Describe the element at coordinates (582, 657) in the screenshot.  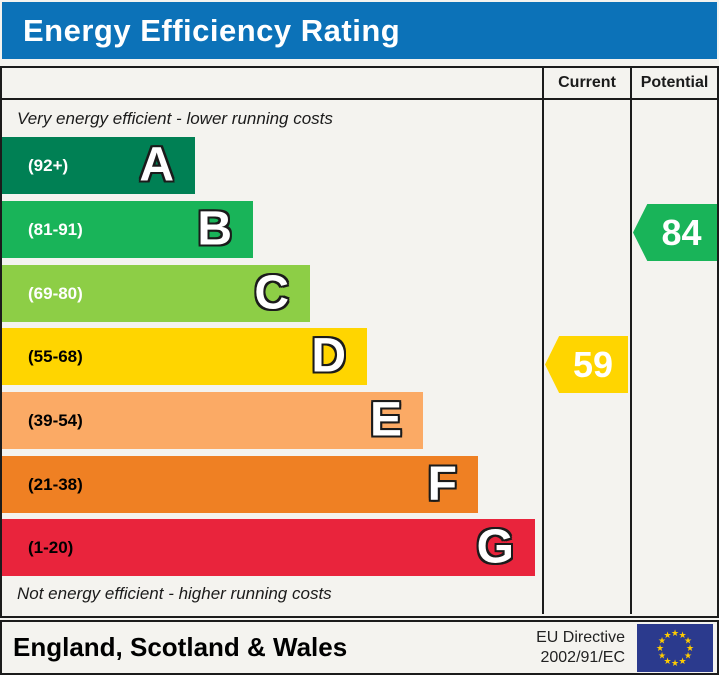
I see `eu-directive-line2: 2002/91/EC` at that location.